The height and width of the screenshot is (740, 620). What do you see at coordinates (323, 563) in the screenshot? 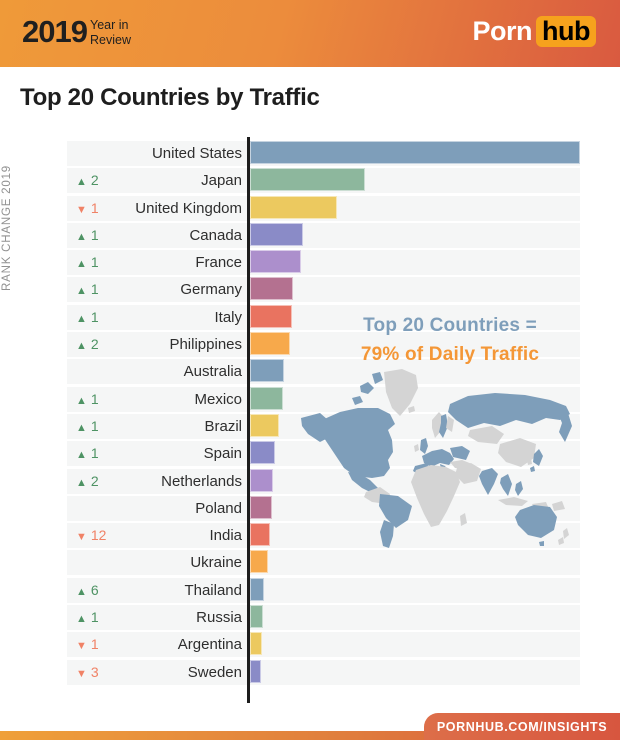
I see `chart-row: Ukraine` at bounding box center [323, 563].